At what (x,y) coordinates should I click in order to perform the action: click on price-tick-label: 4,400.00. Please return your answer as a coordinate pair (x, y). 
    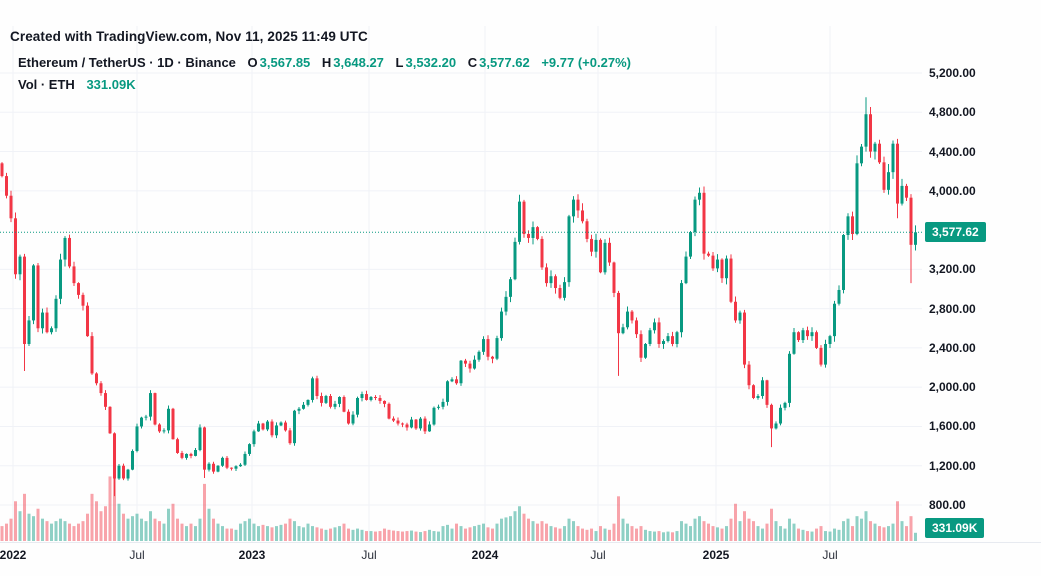
    Looking at the image, I should click on (952, 151).